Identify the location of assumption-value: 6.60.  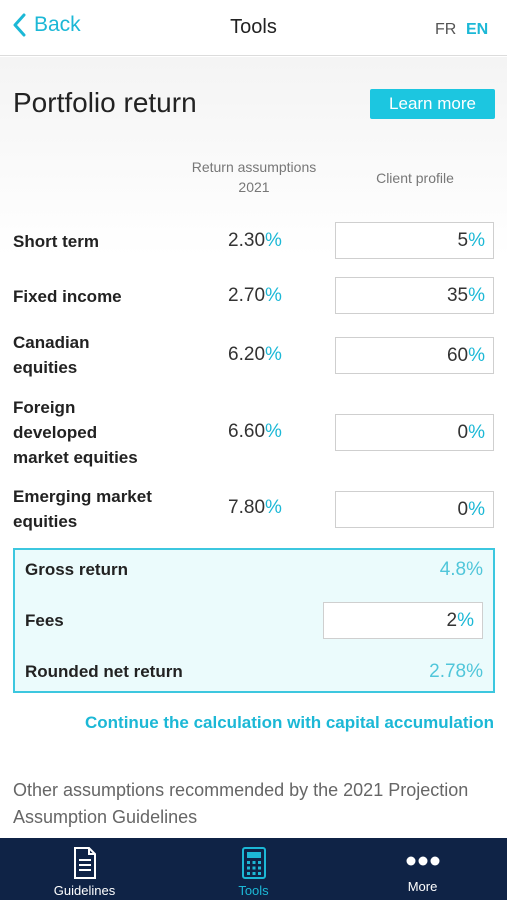
(247, 431).